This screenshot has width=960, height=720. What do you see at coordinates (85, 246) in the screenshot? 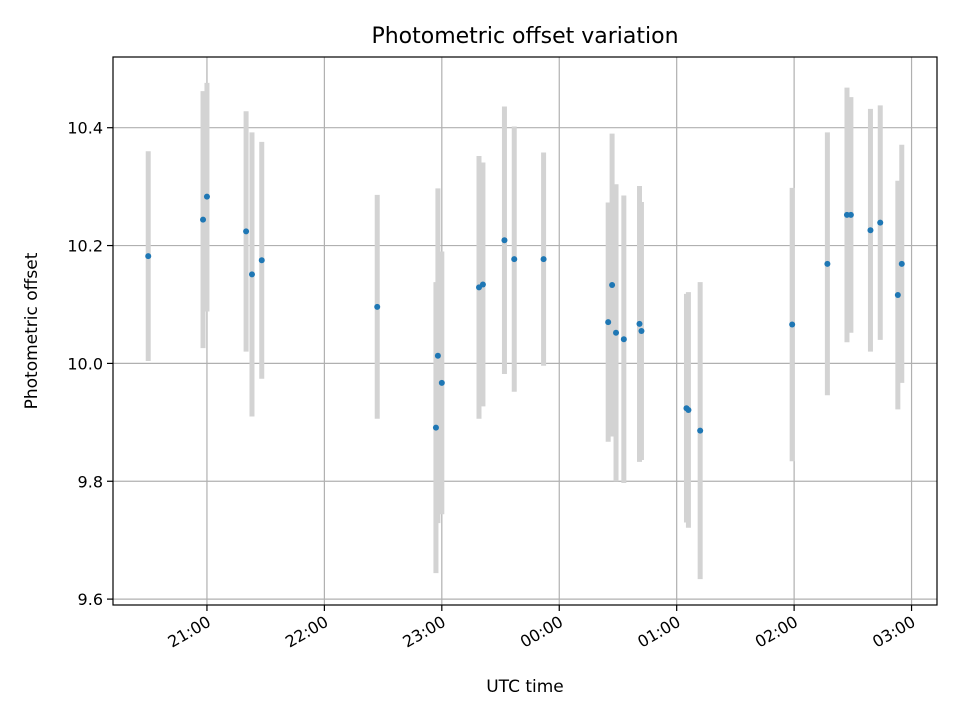
I see `y-tick-label: 10.2` at bounding box center [85, 246].